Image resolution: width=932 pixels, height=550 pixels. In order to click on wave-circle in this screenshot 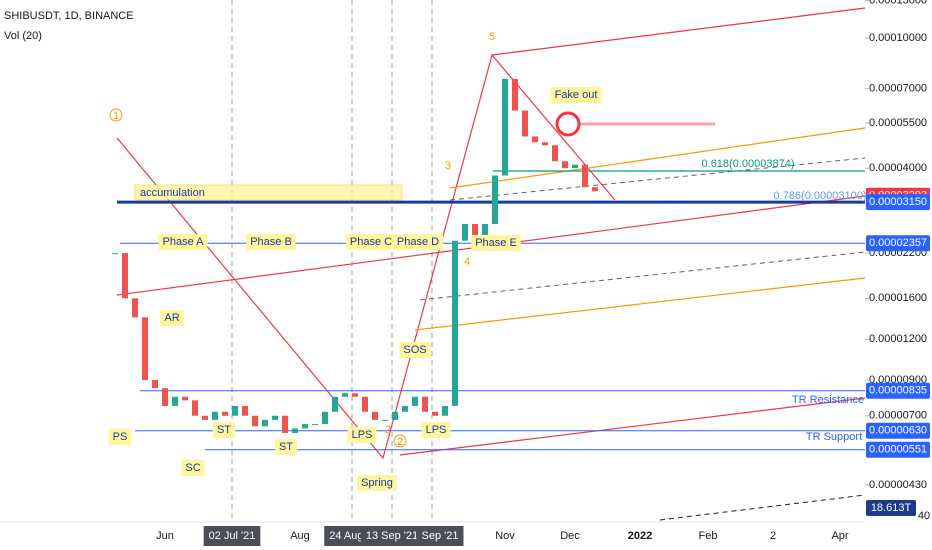, I will do `click(400, 441)`.